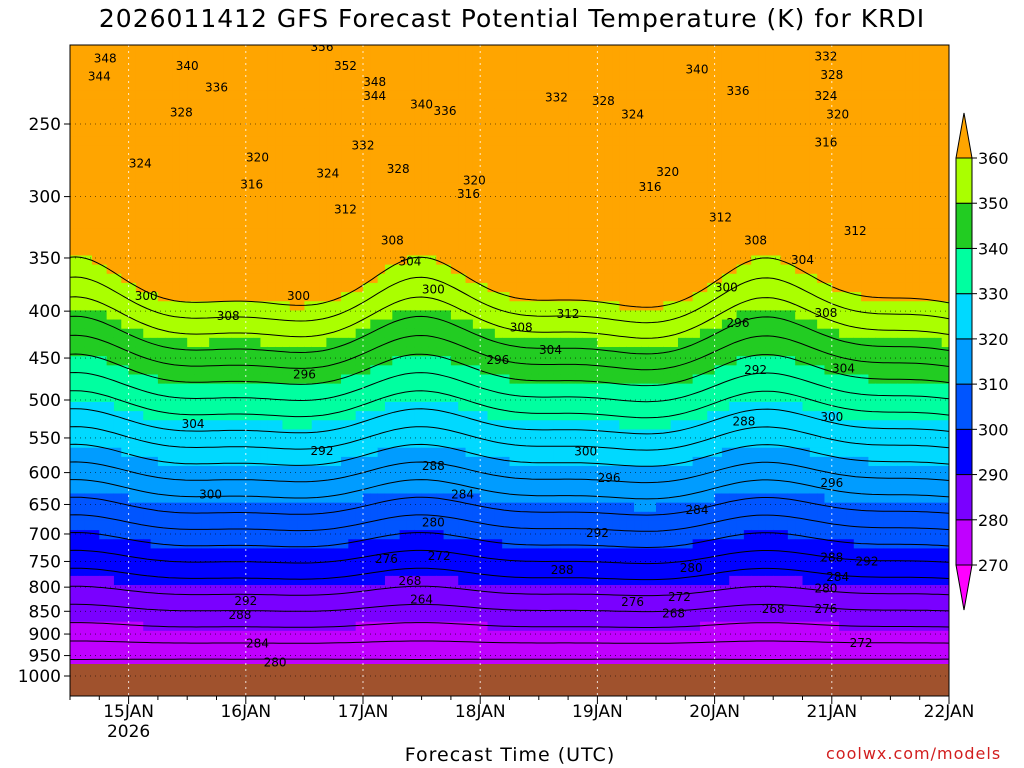 This screenshot has height=768, width=1024. Describe the element at coordinates (45, 125) in the screenshot. I see `y-tick-label: 250` at that location.